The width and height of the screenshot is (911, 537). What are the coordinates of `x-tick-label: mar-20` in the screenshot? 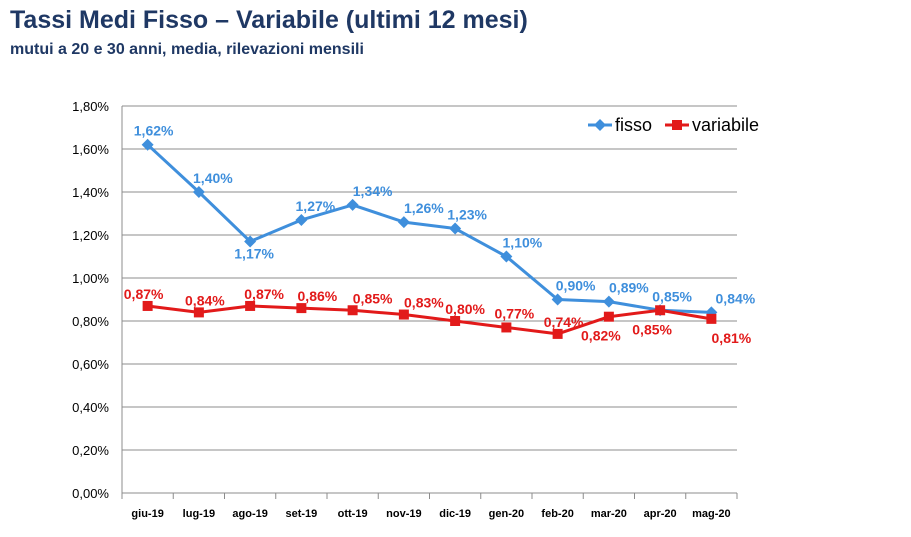 It's located at (609, 514).